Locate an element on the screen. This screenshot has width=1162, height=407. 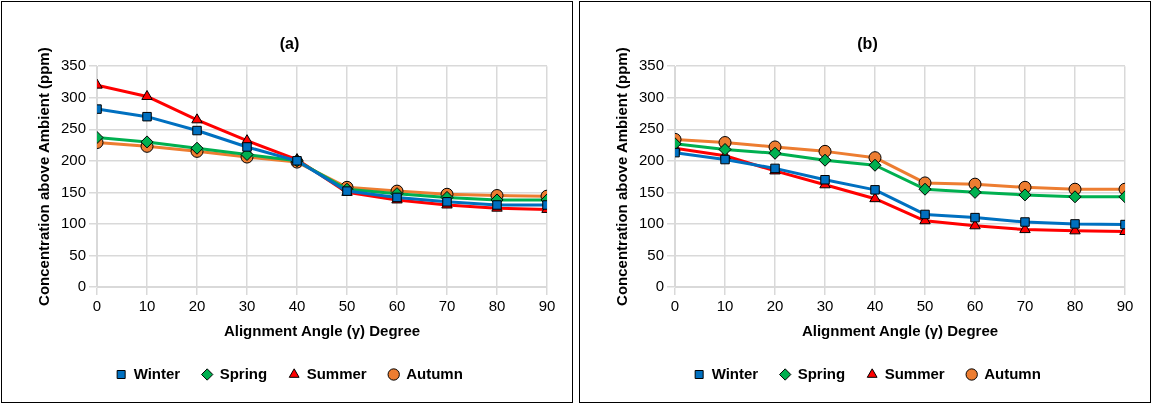
chart-title: (a) is located at coordinates (289, 44).